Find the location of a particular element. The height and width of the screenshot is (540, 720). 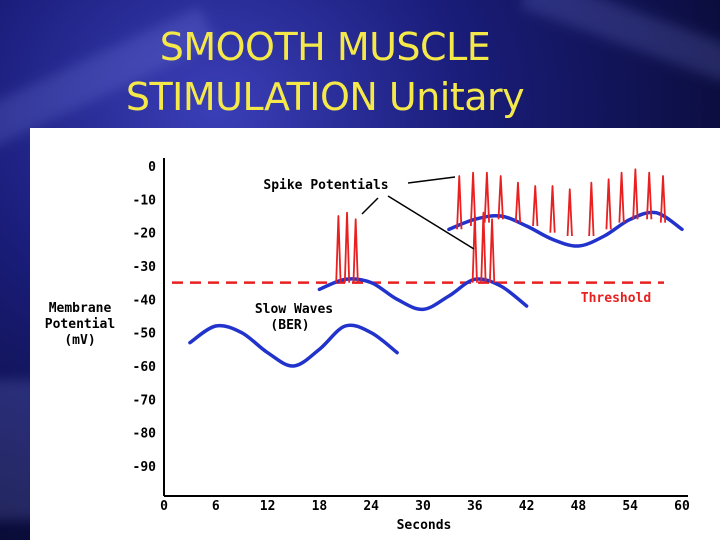

y-tick-label: -80 is located at coordinates (145, 434).